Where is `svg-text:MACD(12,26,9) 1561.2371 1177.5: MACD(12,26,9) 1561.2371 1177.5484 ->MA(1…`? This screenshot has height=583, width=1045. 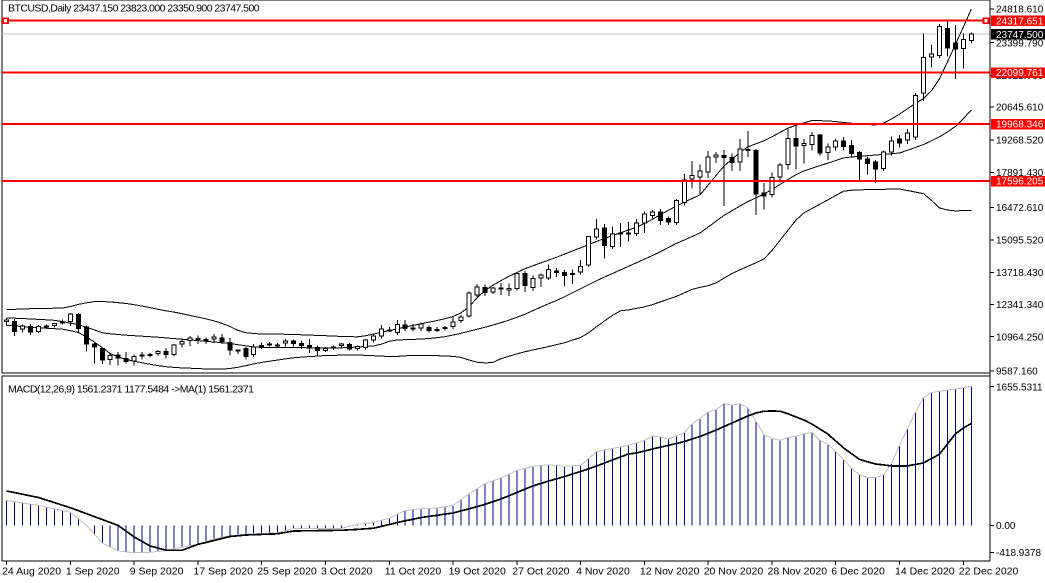 svg-text:MACD(12,26,9) 1561.2371 1177.5: MACD(12,26,9) 1561.2371 1177.5484 ->MA(1… is located at coordinates (131, 390).